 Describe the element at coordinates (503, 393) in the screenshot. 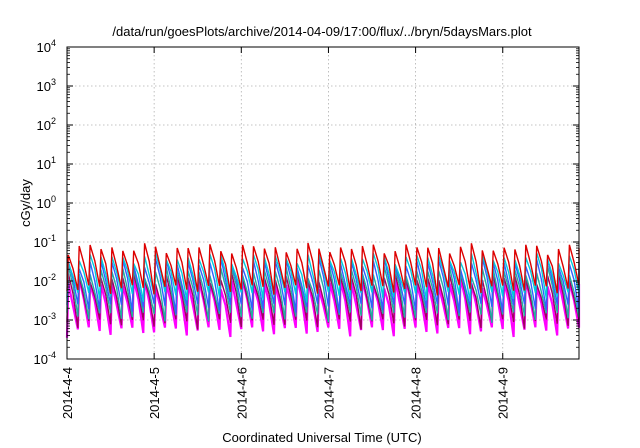

I see `x-tick-label: 2014-4-9` at that location.